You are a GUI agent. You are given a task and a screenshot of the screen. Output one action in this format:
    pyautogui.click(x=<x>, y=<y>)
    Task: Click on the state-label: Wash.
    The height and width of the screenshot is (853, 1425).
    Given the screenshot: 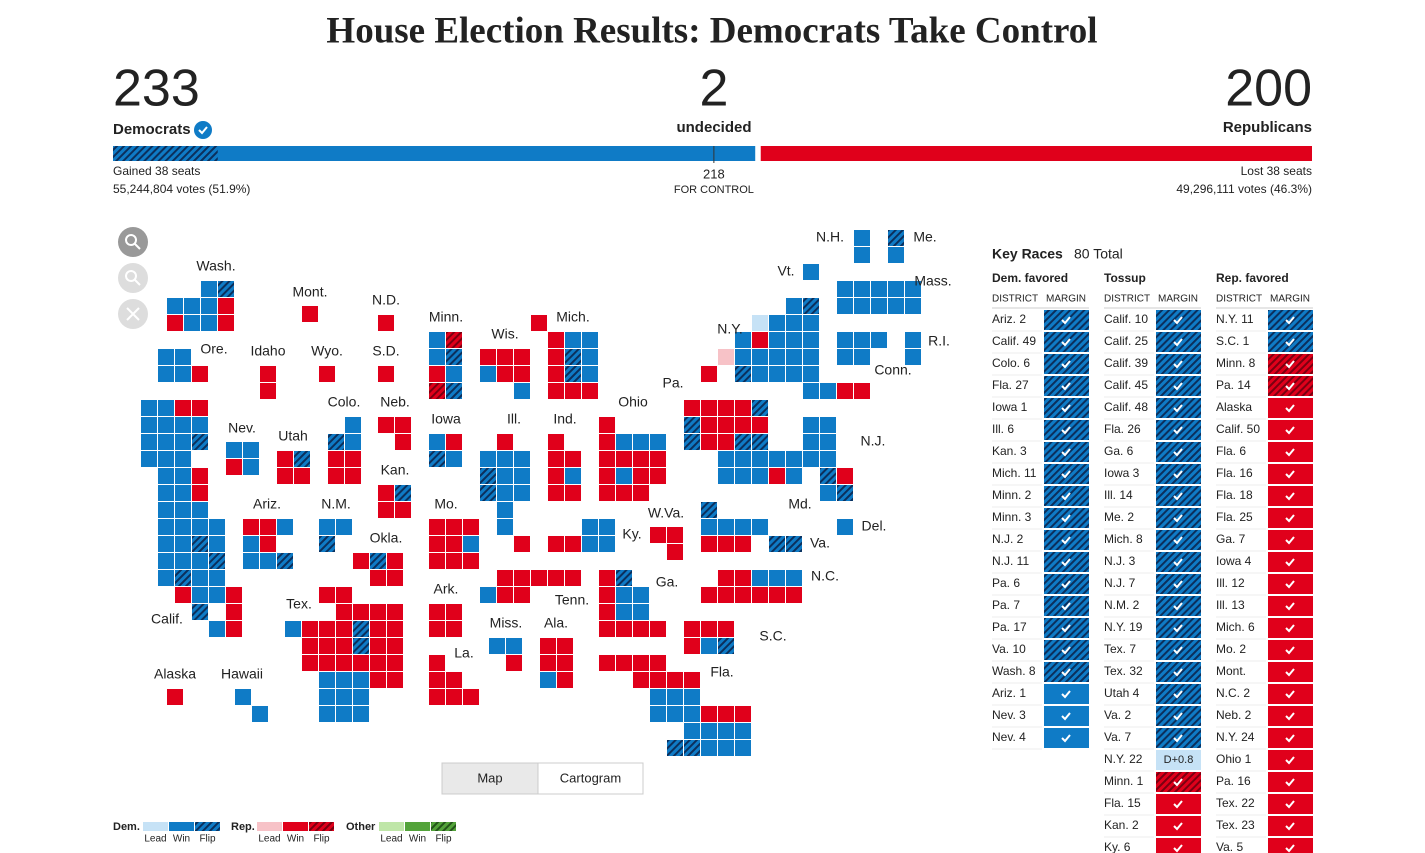 What is the action you would take?
    pyautogui.click(x=215, y=266)
    